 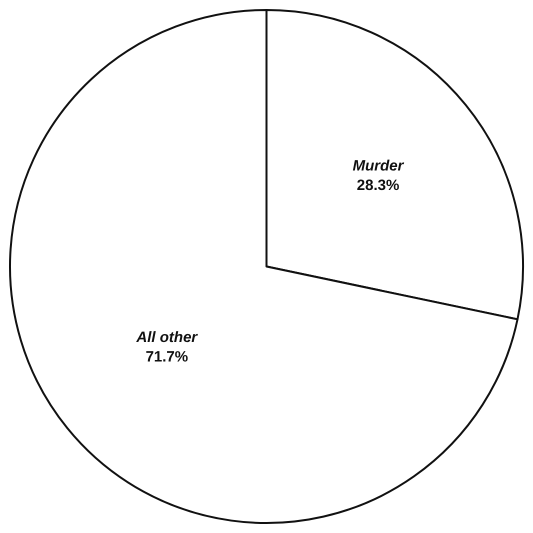 I want to click on data-label: 71.7%, so click(x=167, y=357).